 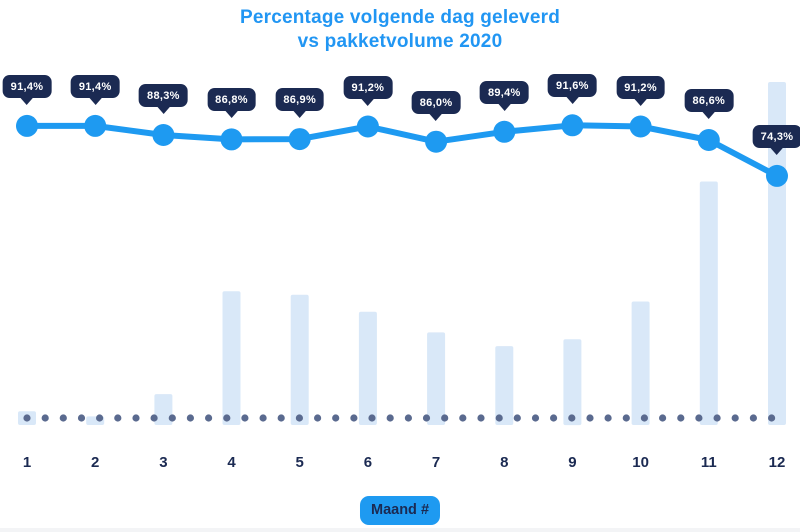 I want to click on x-axis-label-badge: Maand #, so click(x=400, y=510).